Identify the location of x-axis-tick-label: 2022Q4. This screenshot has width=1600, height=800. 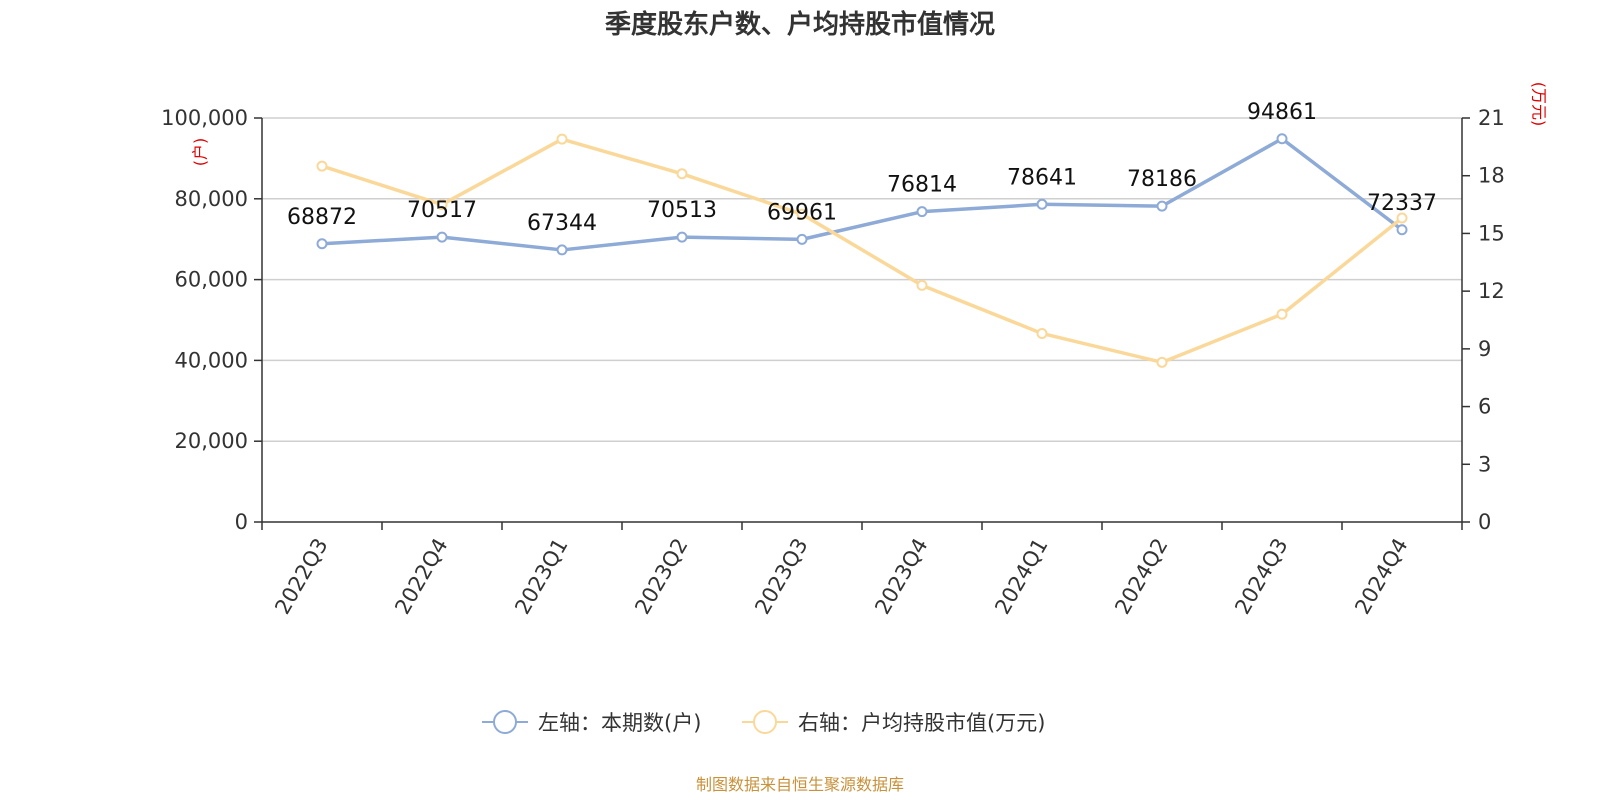
(421, 576).